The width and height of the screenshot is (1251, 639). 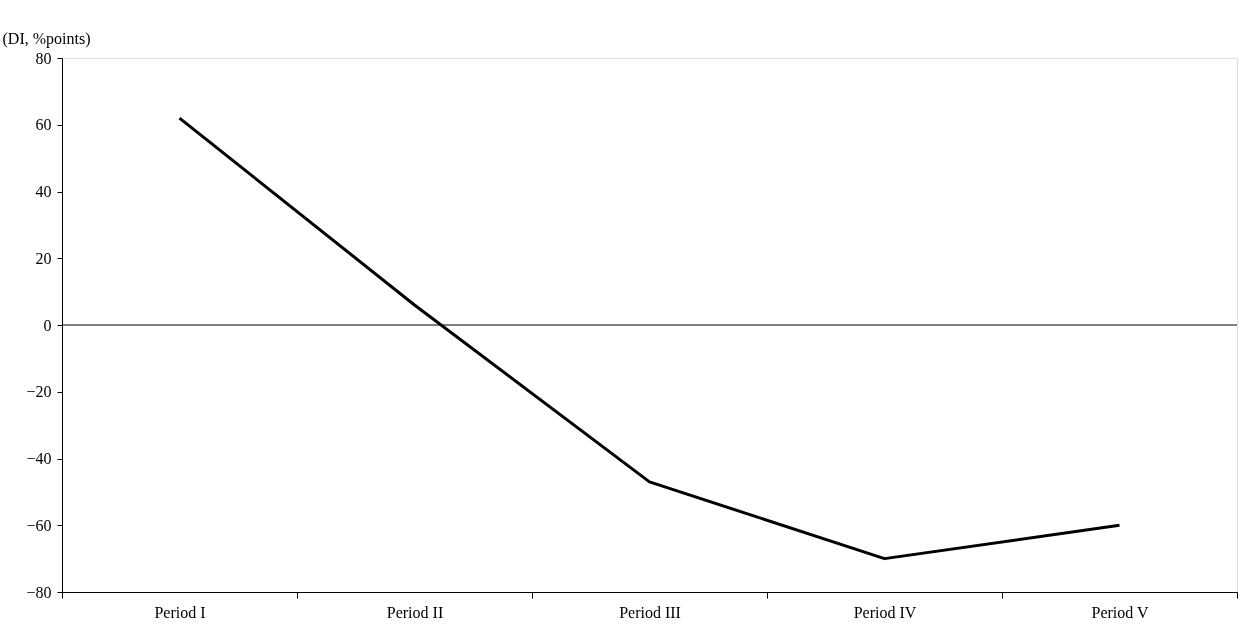 I want to click on y-tick-label: −80, so click(x=39, y=592).